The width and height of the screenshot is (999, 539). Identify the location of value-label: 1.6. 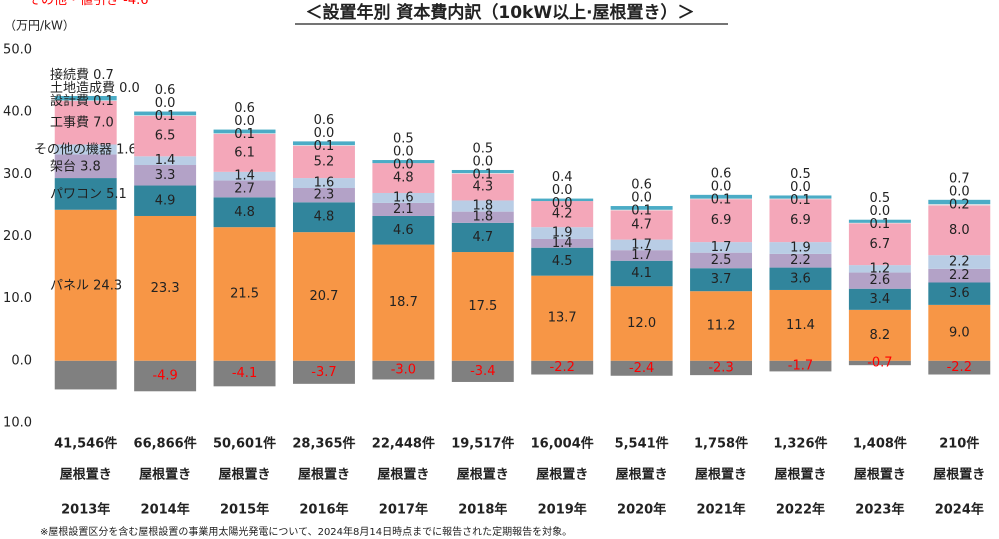
(403, 197).